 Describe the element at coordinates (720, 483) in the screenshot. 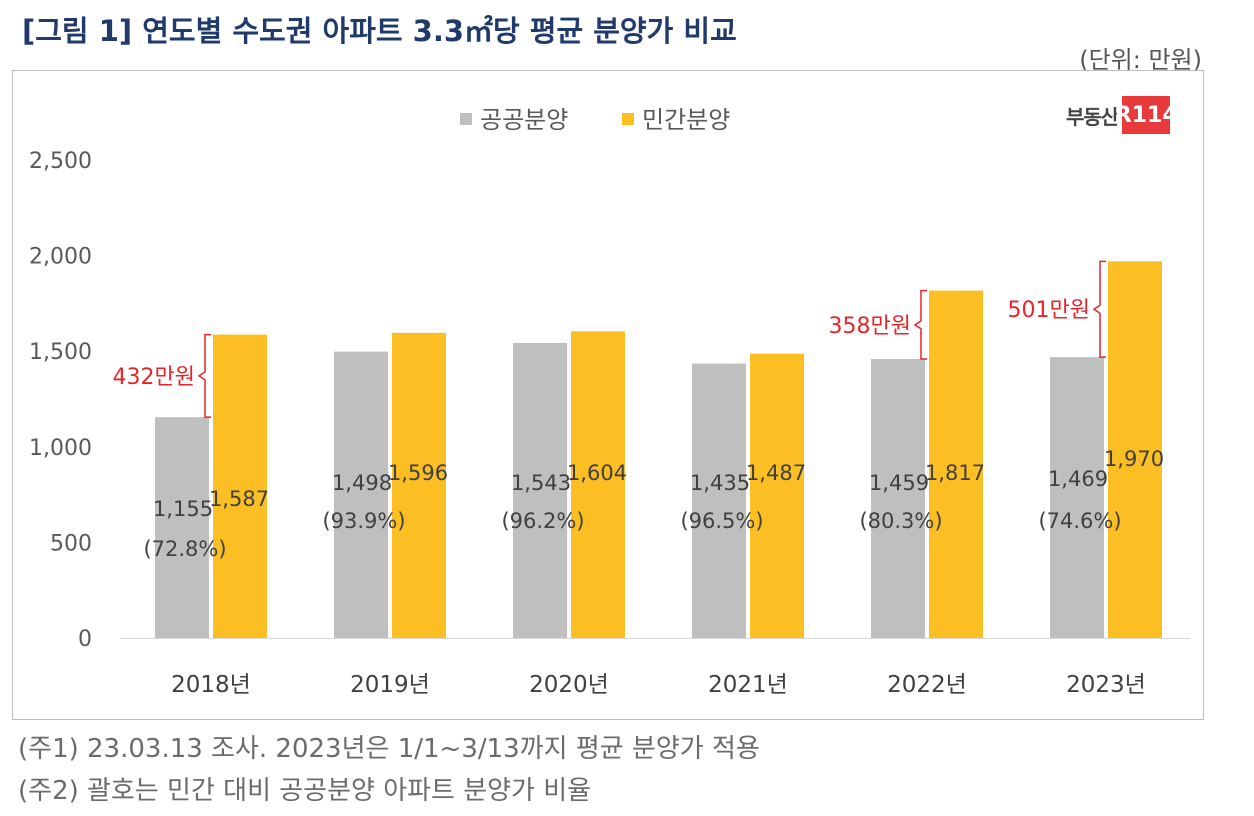

I see `data-label-public: 1,435` at that location.